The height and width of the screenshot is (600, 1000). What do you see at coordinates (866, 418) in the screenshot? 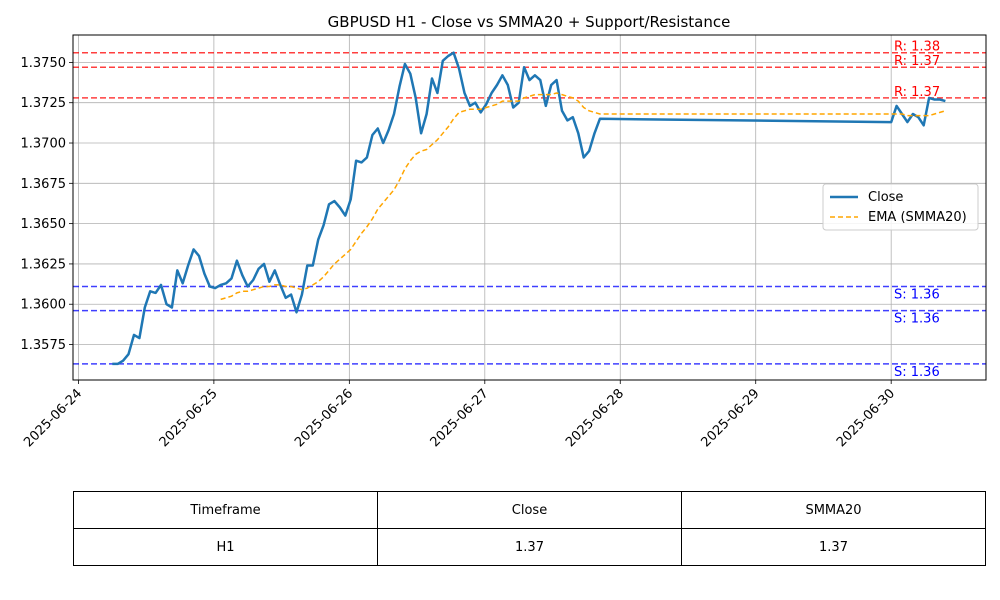
I see `x-tick-label: 2025-06-30` at bounding box center [866, 418].